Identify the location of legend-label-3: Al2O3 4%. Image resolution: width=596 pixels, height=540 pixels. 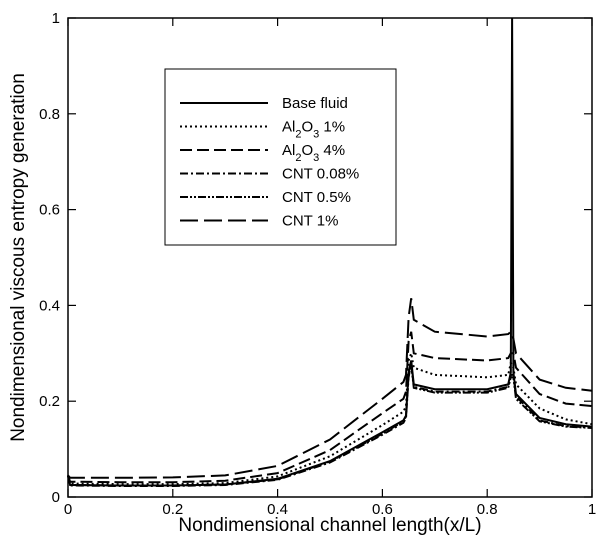
(313, 153).